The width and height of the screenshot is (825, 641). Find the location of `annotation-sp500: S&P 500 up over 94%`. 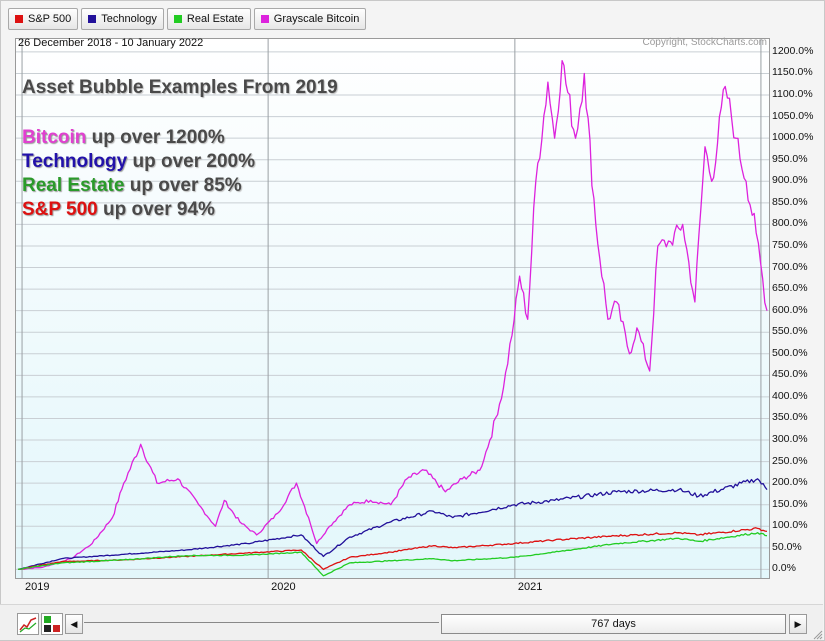

annotation-sp500: S&P 500 up over 94% is located at coordinates (118, 210).